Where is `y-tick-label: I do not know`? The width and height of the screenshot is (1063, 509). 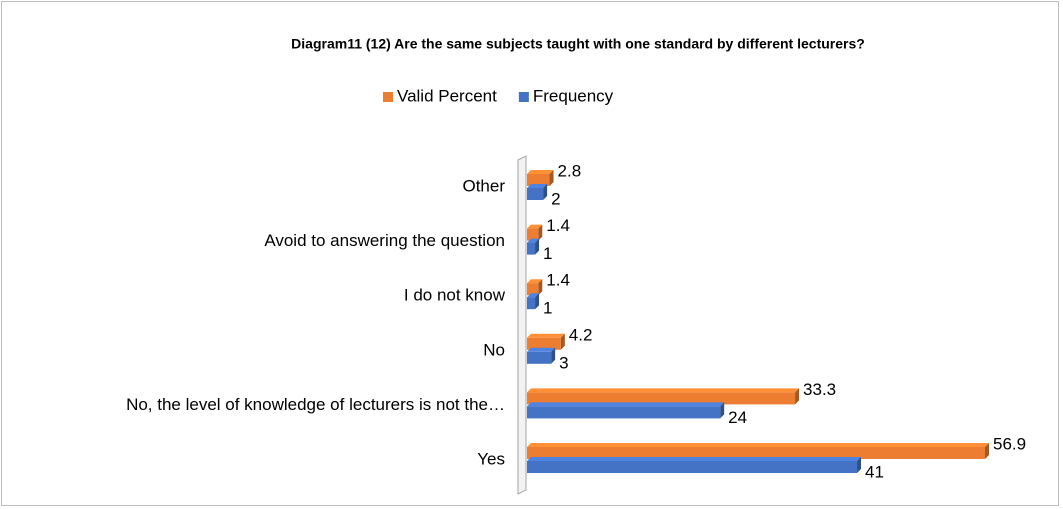 y-tick-label: I do not know is located at coordinates (455, 295).